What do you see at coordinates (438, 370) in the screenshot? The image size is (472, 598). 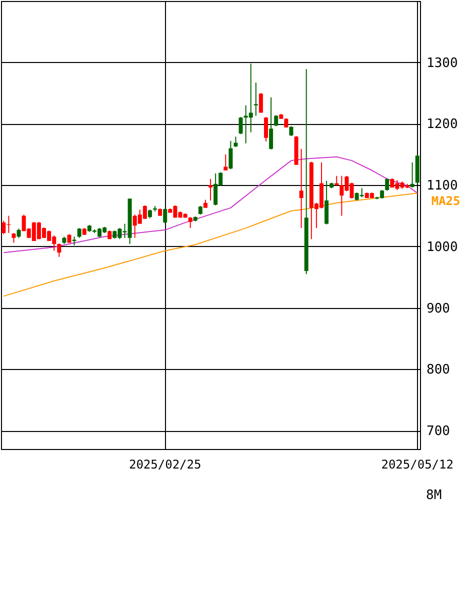 I see `y-tick-label: 800` at bounding box center [438, 370].